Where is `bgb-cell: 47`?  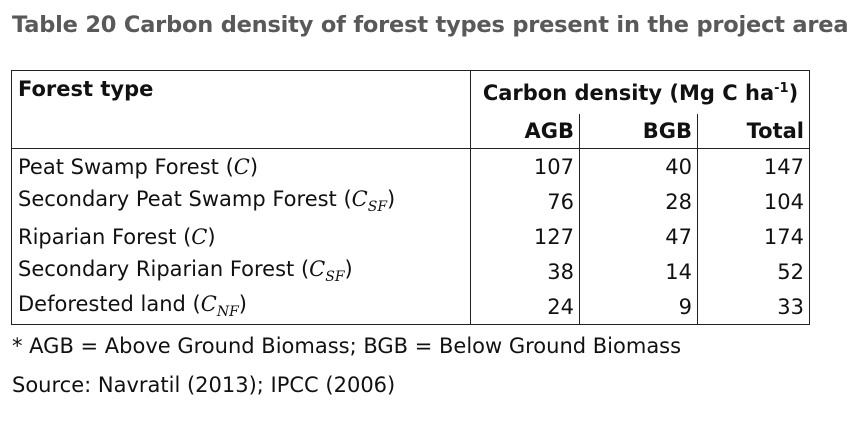
bgb-cell: 47 is located at coordinates (638, 236).